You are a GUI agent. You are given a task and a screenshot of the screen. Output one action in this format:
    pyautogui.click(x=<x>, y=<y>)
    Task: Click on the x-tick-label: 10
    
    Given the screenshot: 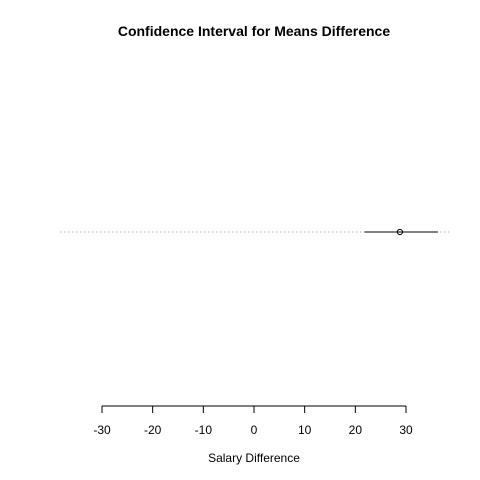 What is the action you would take?
    pyautogui.click(x=305, y=430)
    